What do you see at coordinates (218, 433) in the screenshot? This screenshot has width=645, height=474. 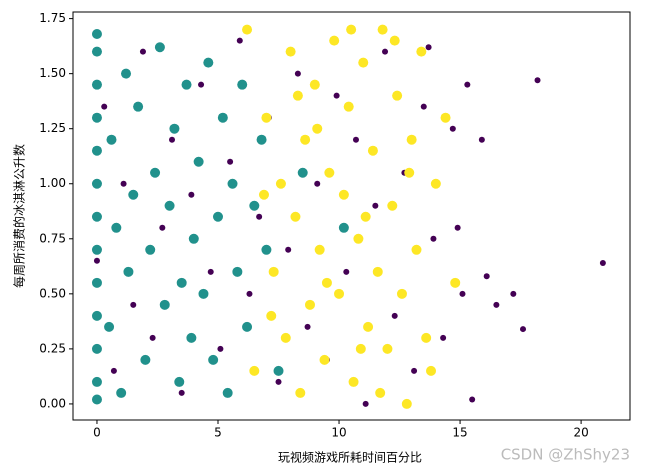 I see `x-tick-label: 5` at bounding box center [218, 433].